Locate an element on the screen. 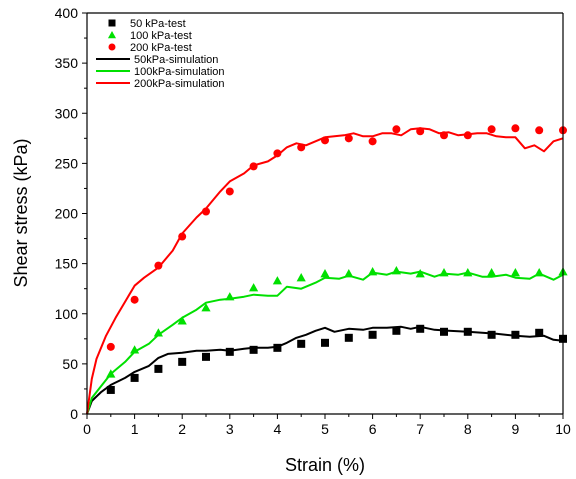 Image resolution: width=576 pixels, height=479 pixels. y-tick-label: 100 is located at coordinates (67, 314).